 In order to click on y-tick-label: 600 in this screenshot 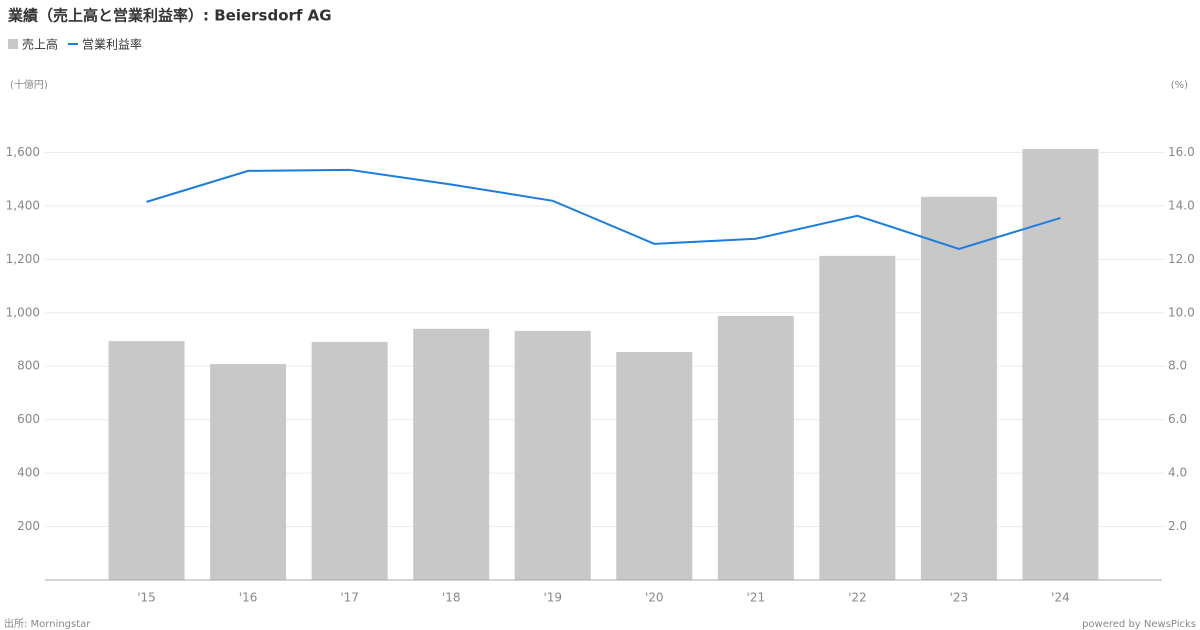, I will do `click(28, 419)`.